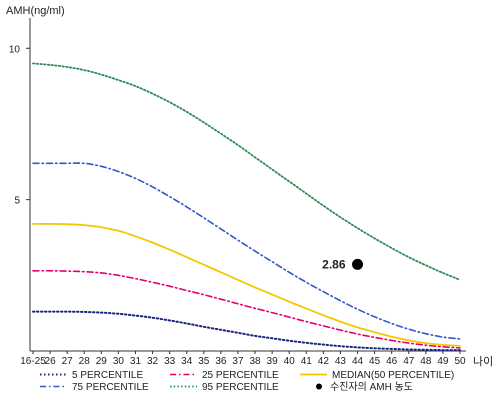  What do you see at coordinates (107, 375) in the screenshot?
I see `legend-label-0: 5 PERCENTILE` at bounding box center [107, 375].